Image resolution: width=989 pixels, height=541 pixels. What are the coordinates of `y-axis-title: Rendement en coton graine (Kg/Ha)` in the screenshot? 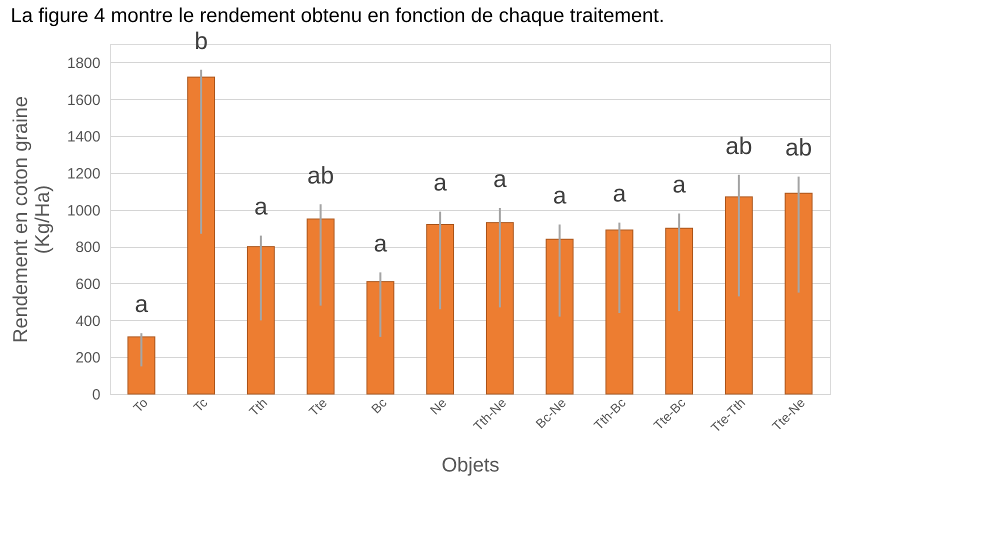 It's located at (32, 219).